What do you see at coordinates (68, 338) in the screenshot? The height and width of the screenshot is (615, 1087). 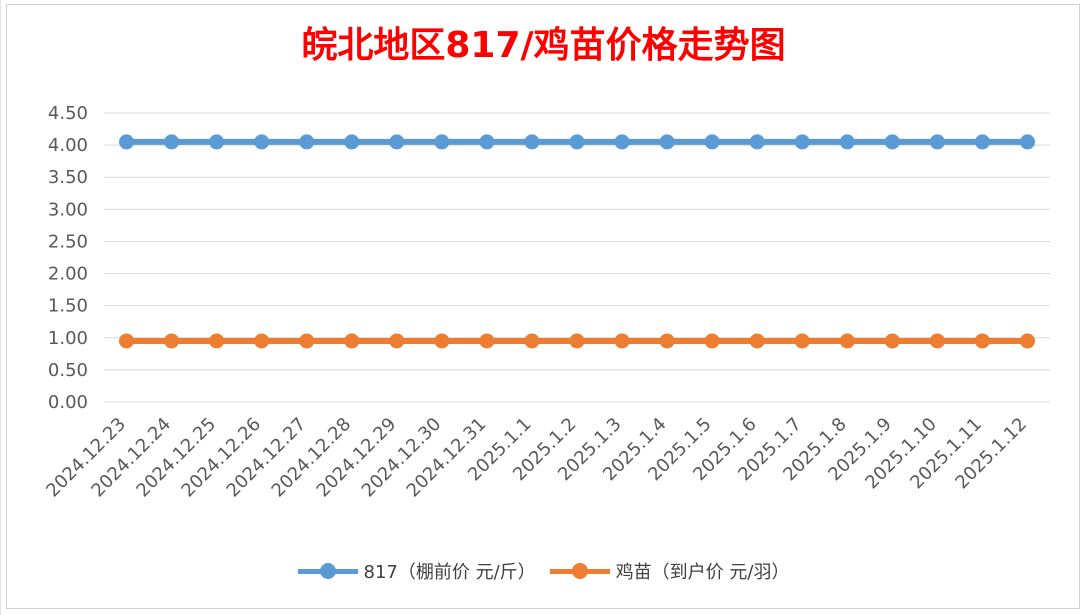 I see `y-tick-label: 1.00` at bounding box center [68, 338].